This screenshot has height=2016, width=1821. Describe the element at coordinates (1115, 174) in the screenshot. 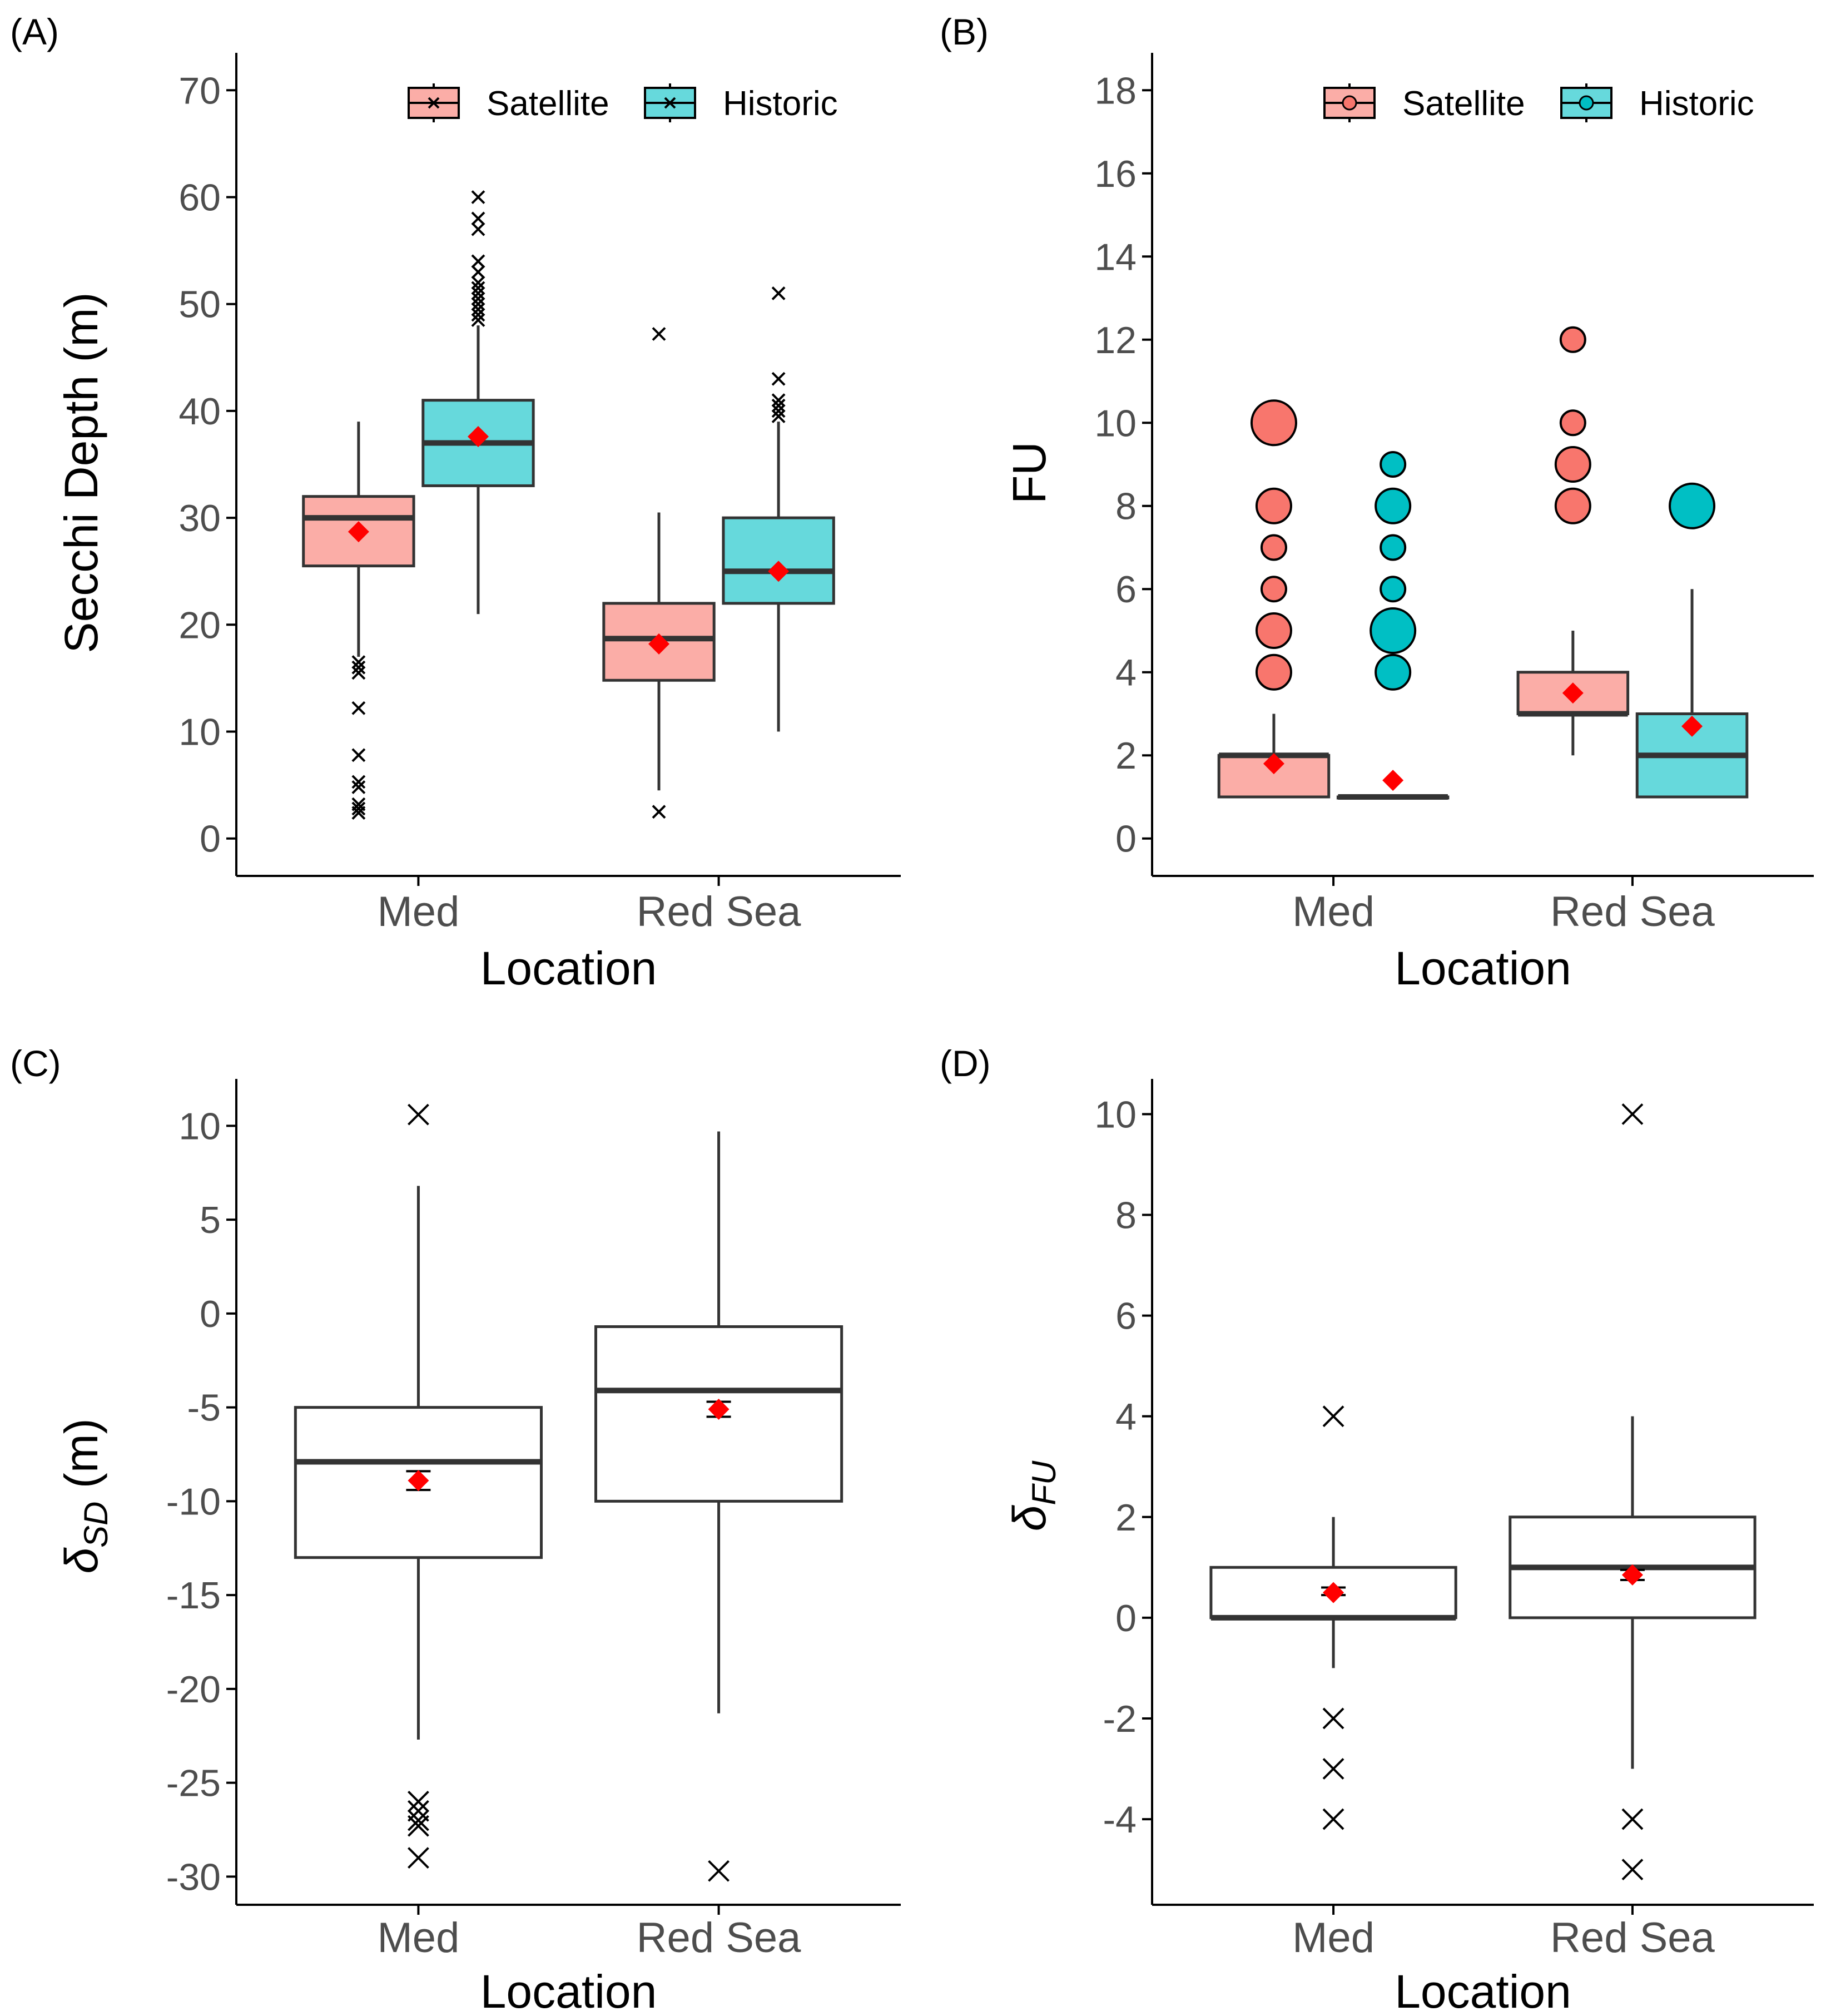

I see `y-tick-label: 16` at that location.